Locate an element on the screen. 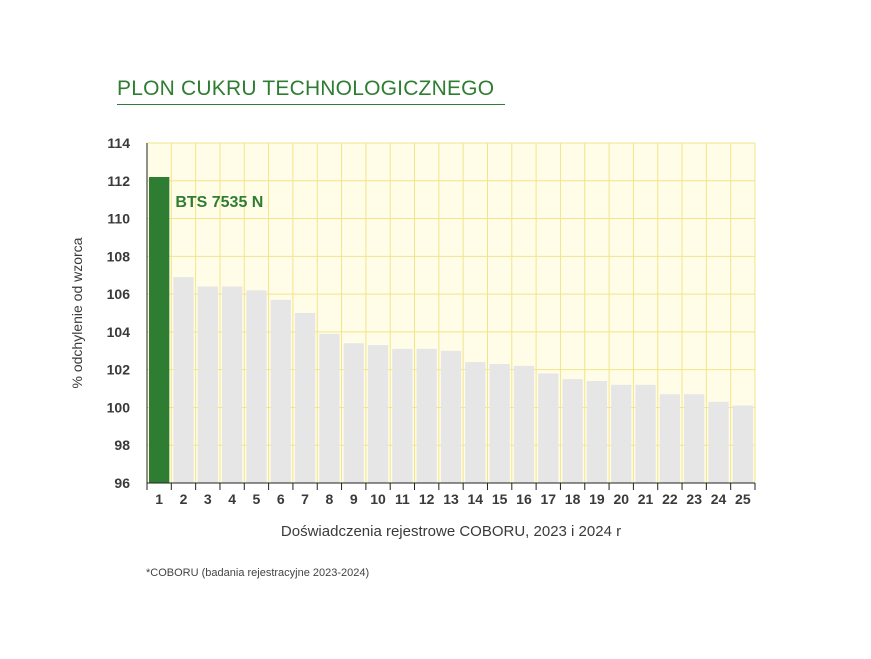 The width and height of the screenshot is (871, 659). x-tick-label: 22 is located at coordinates (670, 499).